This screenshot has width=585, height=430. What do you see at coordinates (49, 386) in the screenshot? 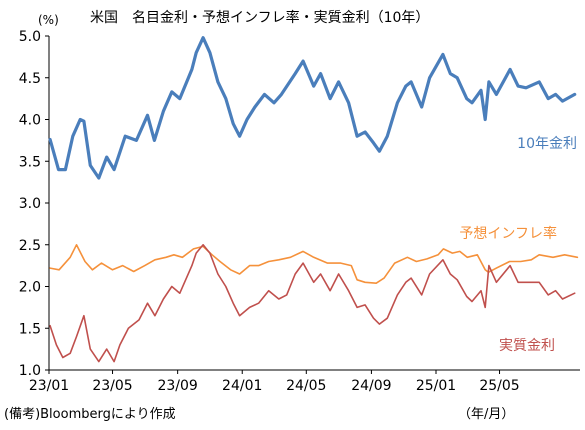
I see `x-tick-label: 23/01` at bounding box center [49, 386].